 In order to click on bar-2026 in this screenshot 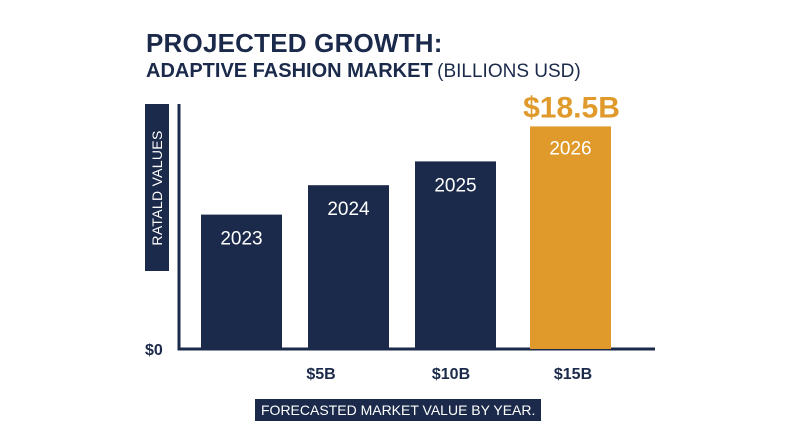, I will do `click(570, 238)`.